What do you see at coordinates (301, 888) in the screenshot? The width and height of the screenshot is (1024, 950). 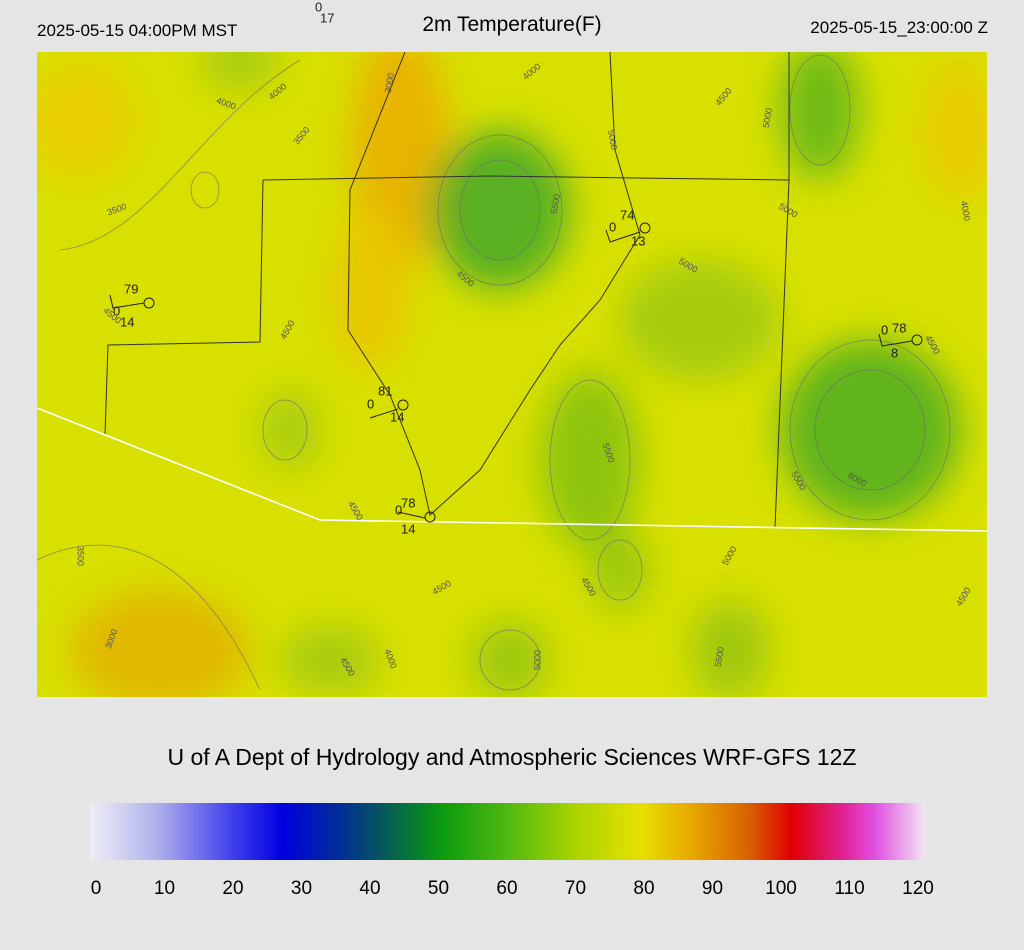 I see `colorbar-tick-label: 30` at bounding box center [301, 888].